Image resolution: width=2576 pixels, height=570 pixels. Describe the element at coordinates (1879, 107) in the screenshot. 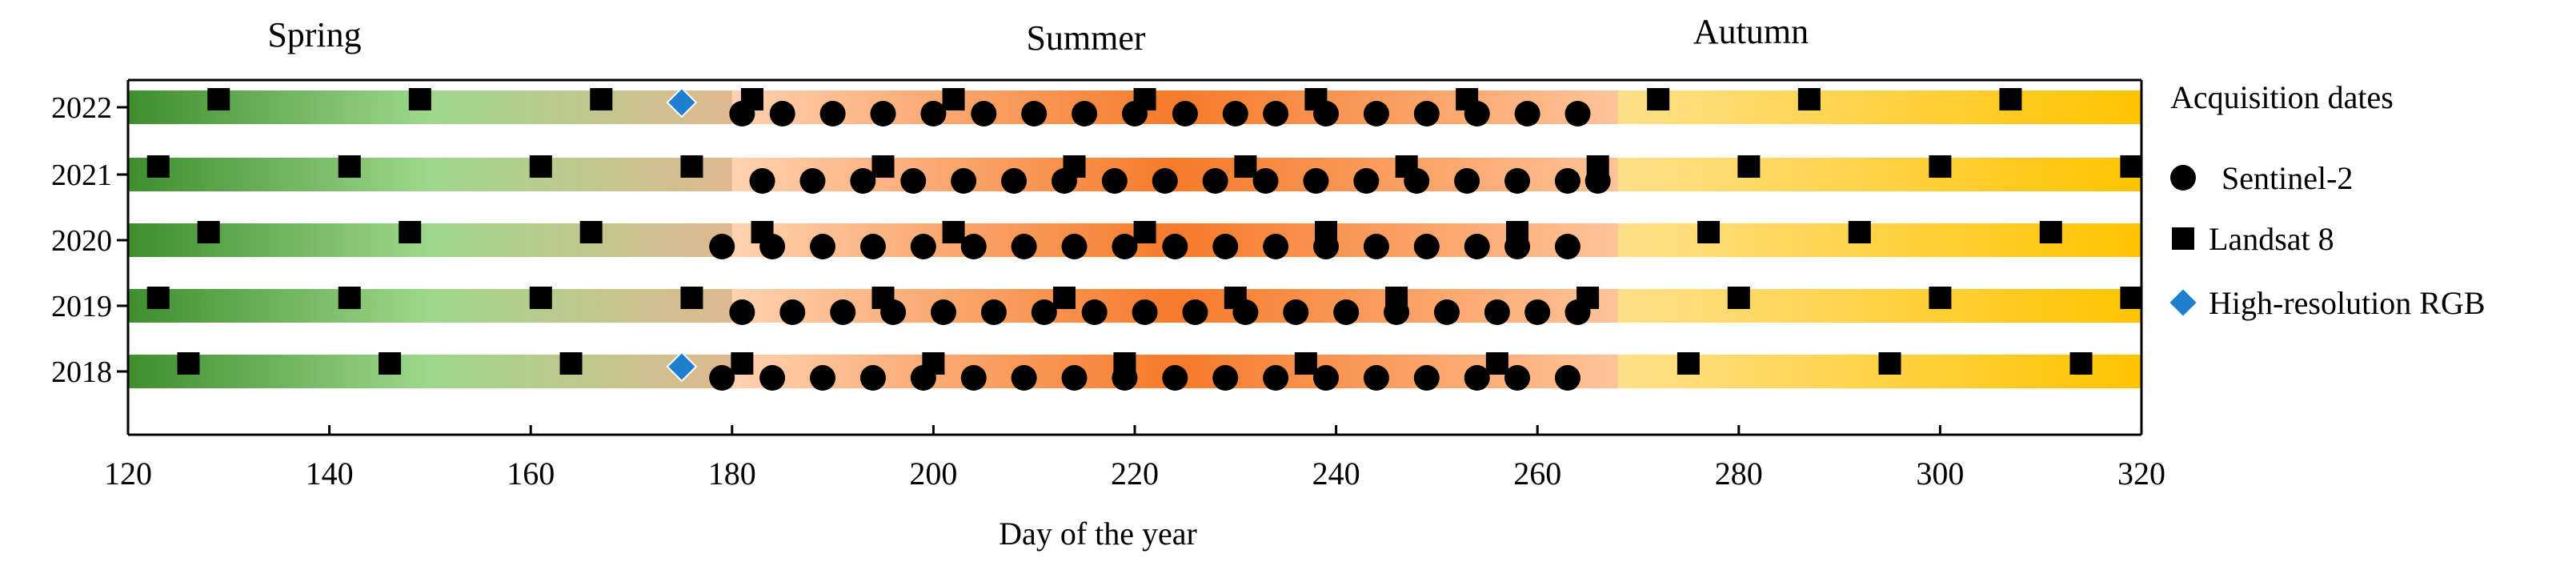

I see `band-autumn-2022` at that location.